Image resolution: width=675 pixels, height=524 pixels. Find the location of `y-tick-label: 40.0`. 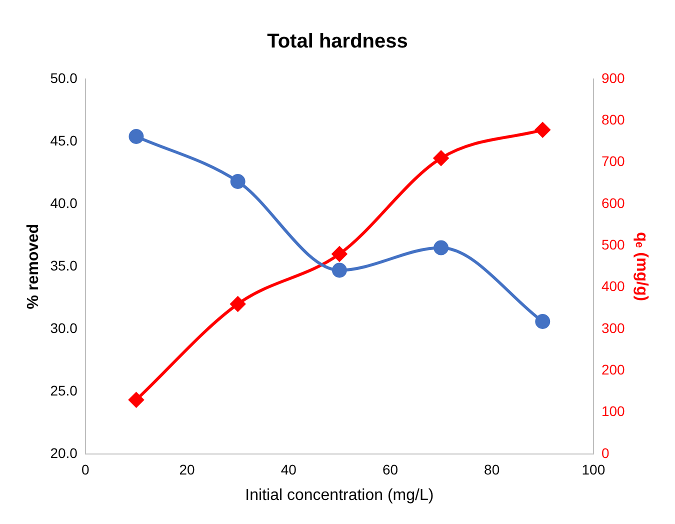

y-tick-label: 40.0 is located at coordinates (64, 202).